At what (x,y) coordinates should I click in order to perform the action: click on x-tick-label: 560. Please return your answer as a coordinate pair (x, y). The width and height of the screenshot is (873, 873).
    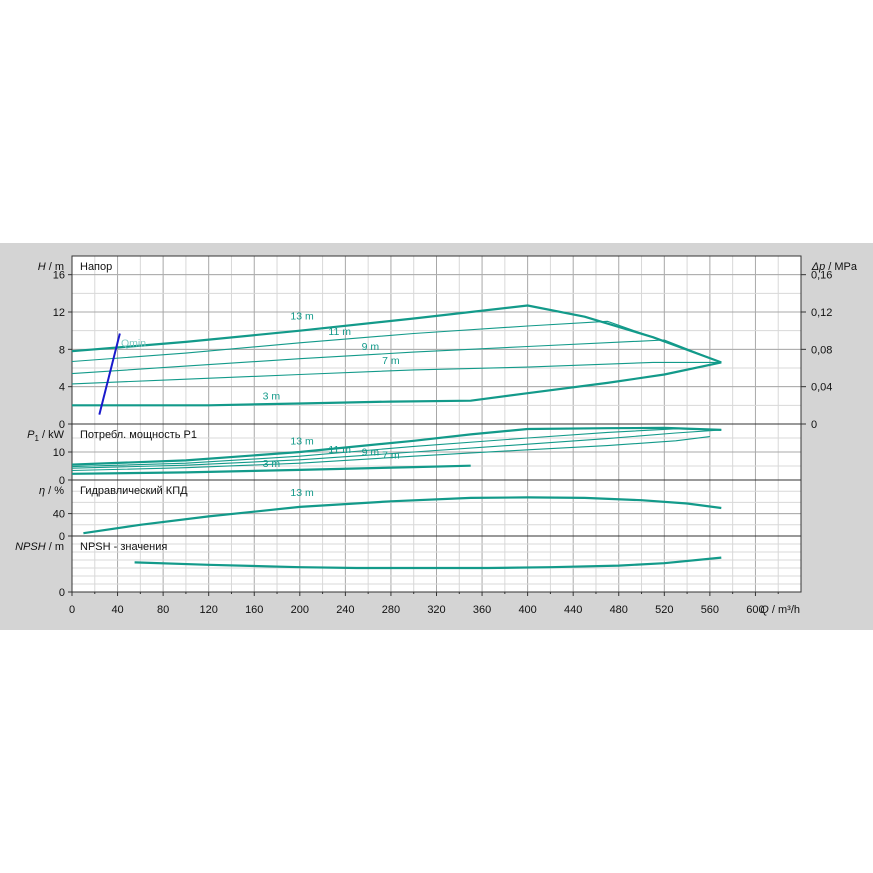
    Looking at the image, I should click on (710, 610).